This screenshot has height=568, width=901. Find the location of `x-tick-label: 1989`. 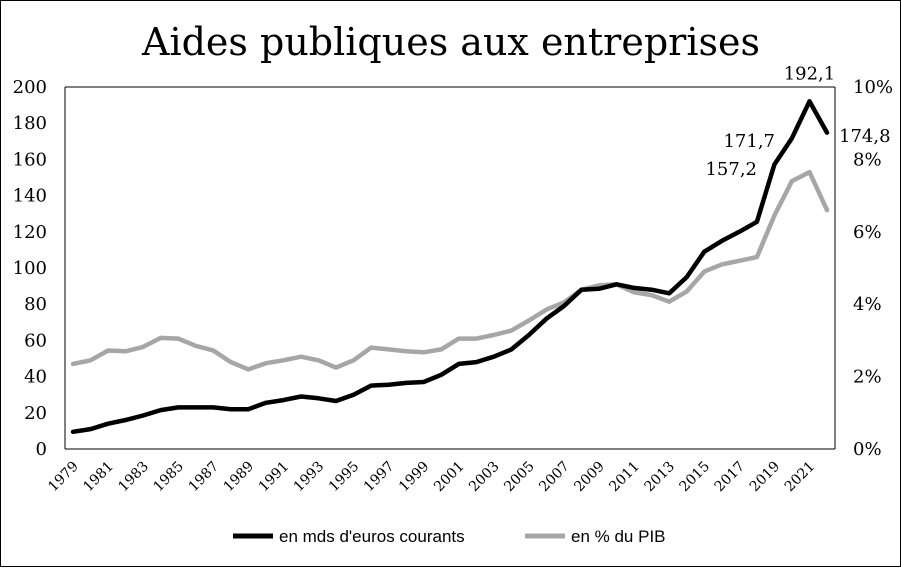

x-tick-label: 1989 is located at coordinates (239, 477).